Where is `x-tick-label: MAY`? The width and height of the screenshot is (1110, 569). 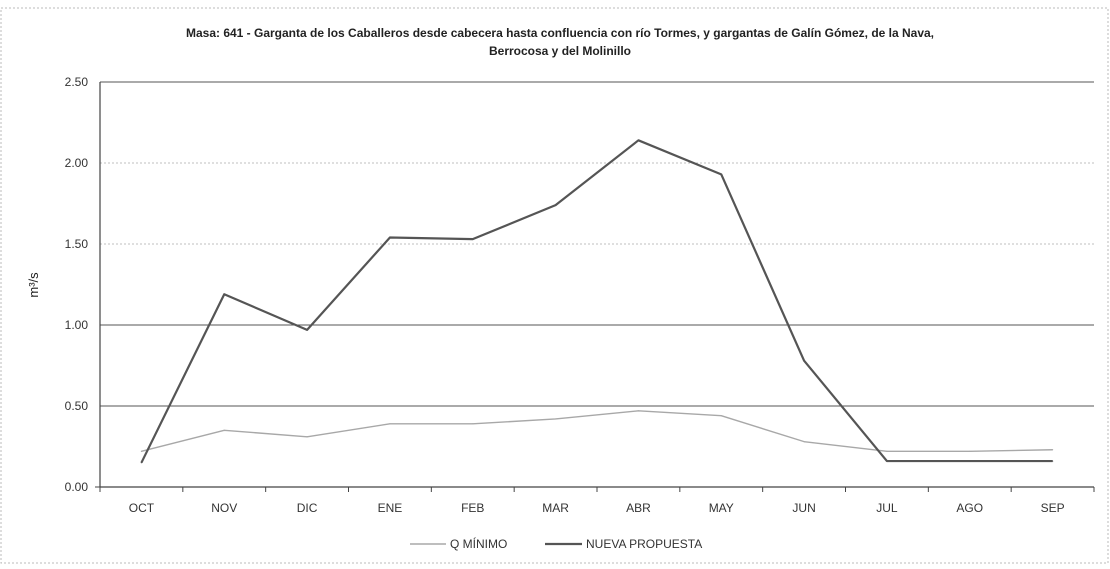 x-tick-label: MAY is located at coordinates (721, 508).